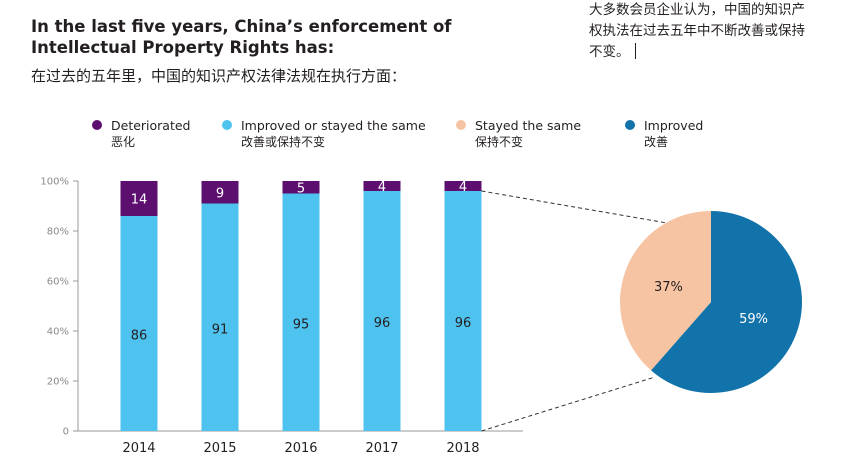 This screenshot has height=468, width=853. I want to click on bar-improved-or-same-2016, so click(301, 312).